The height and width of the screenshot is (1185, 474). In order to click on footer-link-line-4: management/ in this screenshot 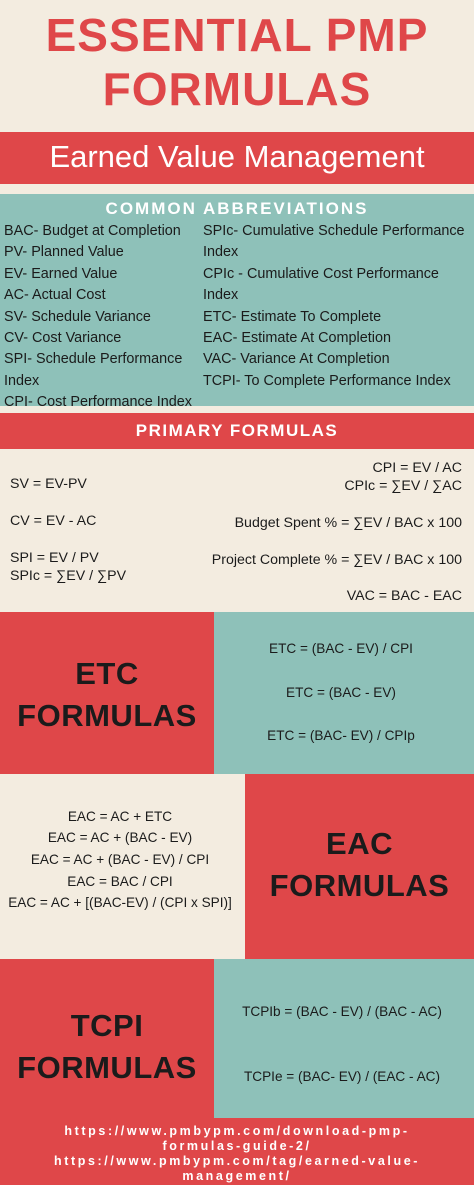, I will do `click(237, 1176)`.